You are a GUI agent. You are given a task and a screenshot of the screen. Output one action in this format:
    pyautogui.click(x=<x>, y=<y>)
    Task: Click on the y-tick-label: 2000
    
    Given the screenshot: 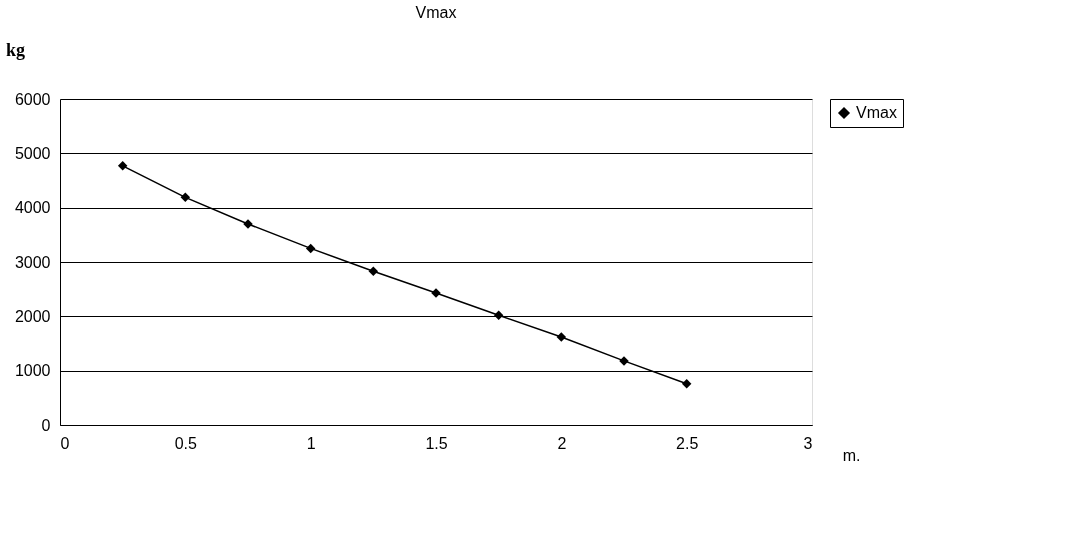 What is the action you would take?
    pyautogui.click(x=32, y=316)
    